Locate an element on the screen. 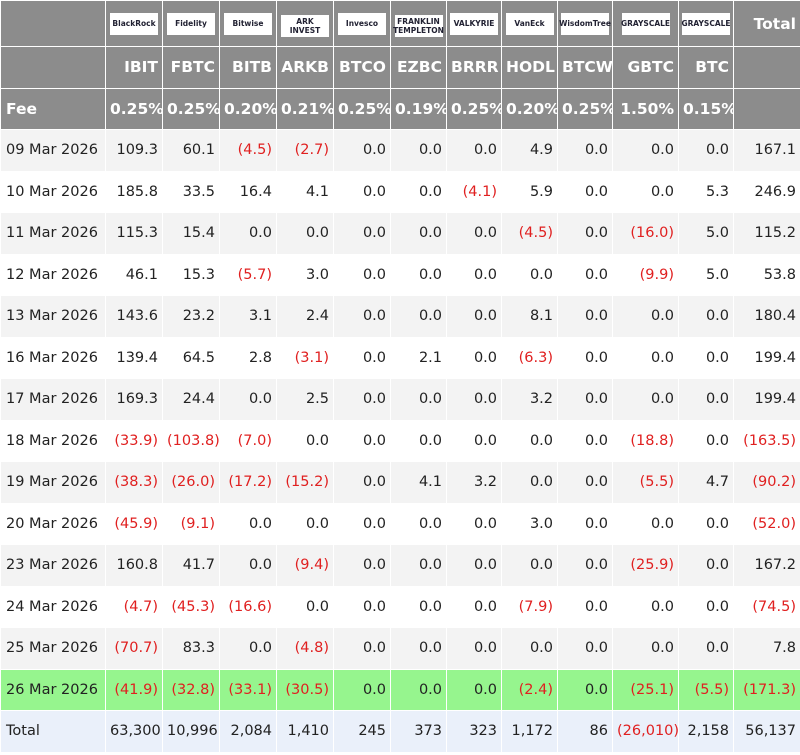 This screenshot has height=755, width=800. flow-value: 2.8 is located at coordinates (248, 357).